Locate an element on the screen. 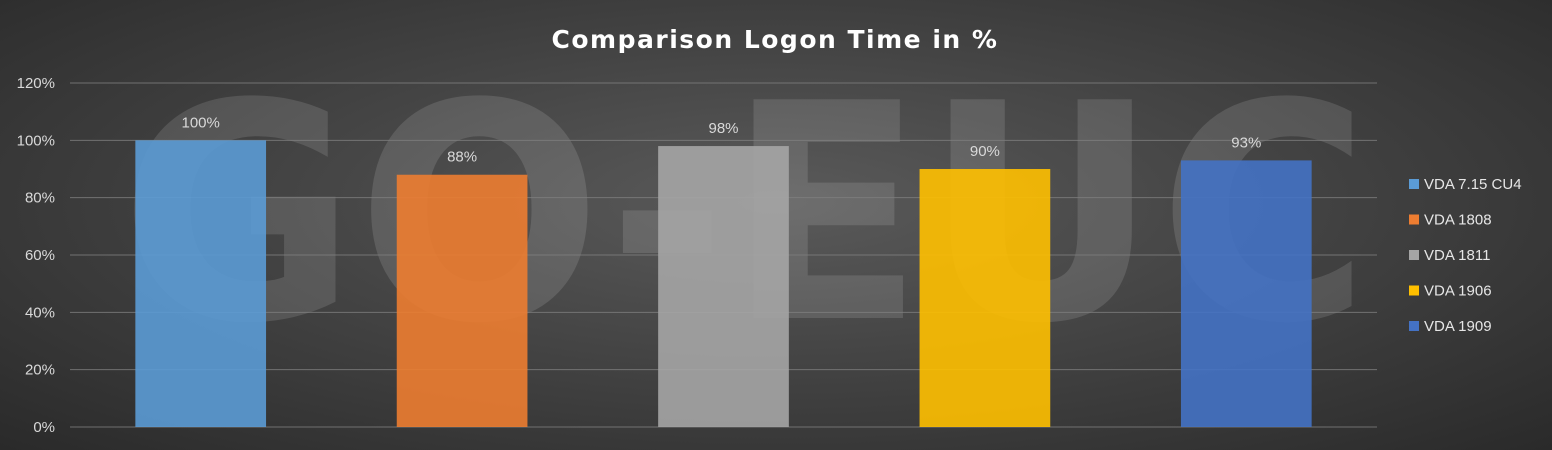 The height and width of the screenshot is (450, 1552). y-tick-label: 20% is located at coordinates (40, 370).